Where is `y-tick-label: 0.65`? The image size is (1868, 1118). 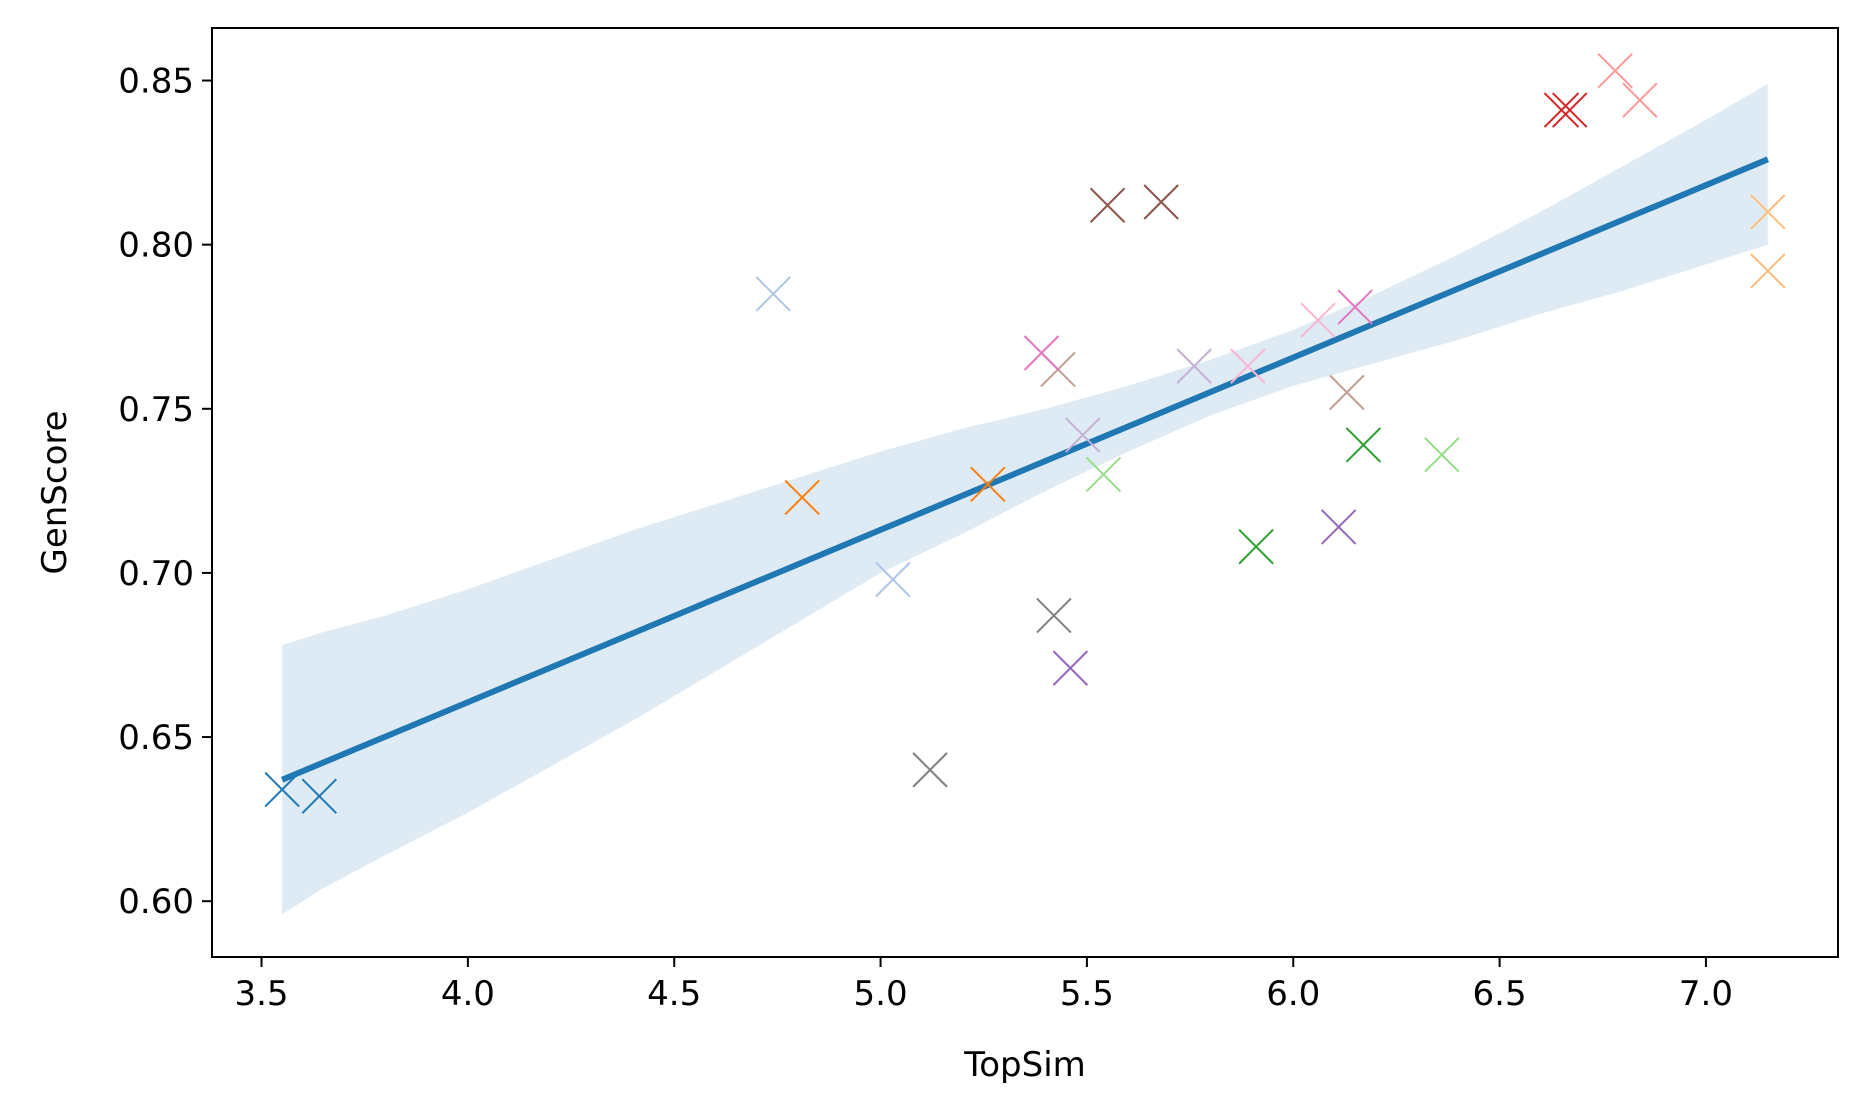
y-tick-label: 0.65 is located at coordinates (156, 738).